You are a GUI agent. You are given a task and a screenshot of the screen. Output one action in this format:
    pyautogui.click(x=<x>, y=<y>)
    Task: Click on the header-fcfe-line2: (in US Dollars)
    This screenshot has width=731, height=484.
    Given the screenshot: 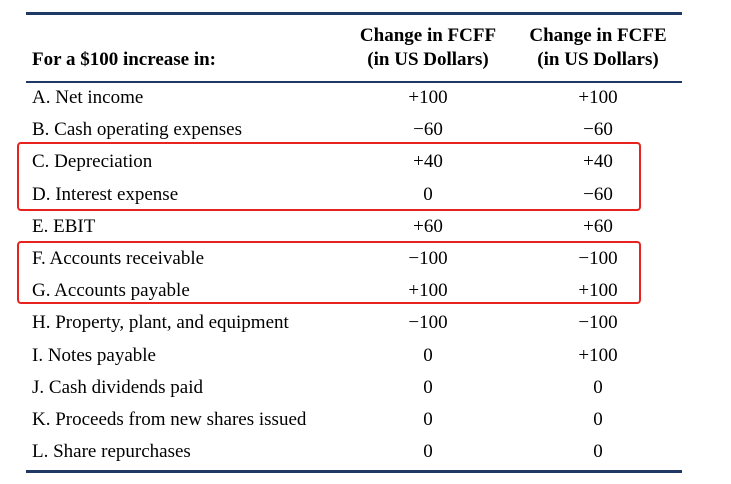 What is the action you would take?
    pyautogui.click(x=598, y=59)
    